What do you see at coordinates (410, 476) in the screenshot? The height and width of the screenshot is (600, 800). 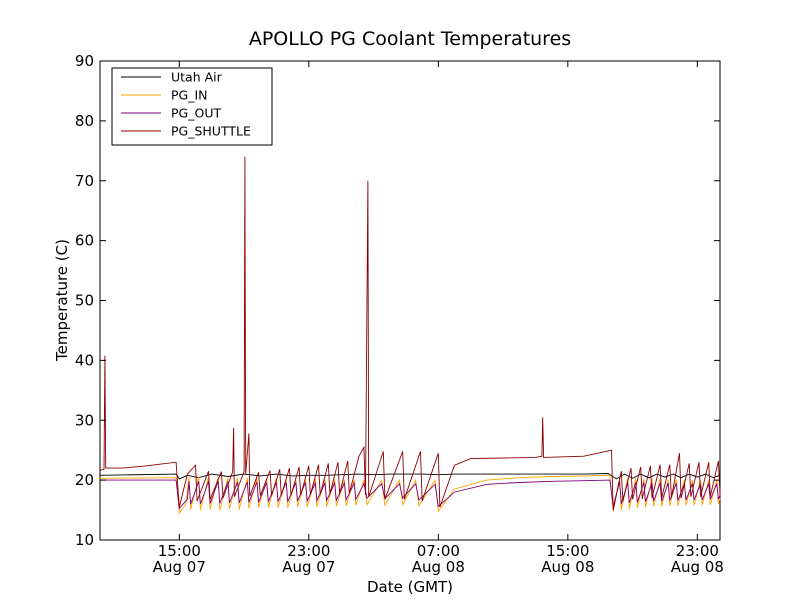 I see `series-line-utah-air` at bounding box center [410, 476].